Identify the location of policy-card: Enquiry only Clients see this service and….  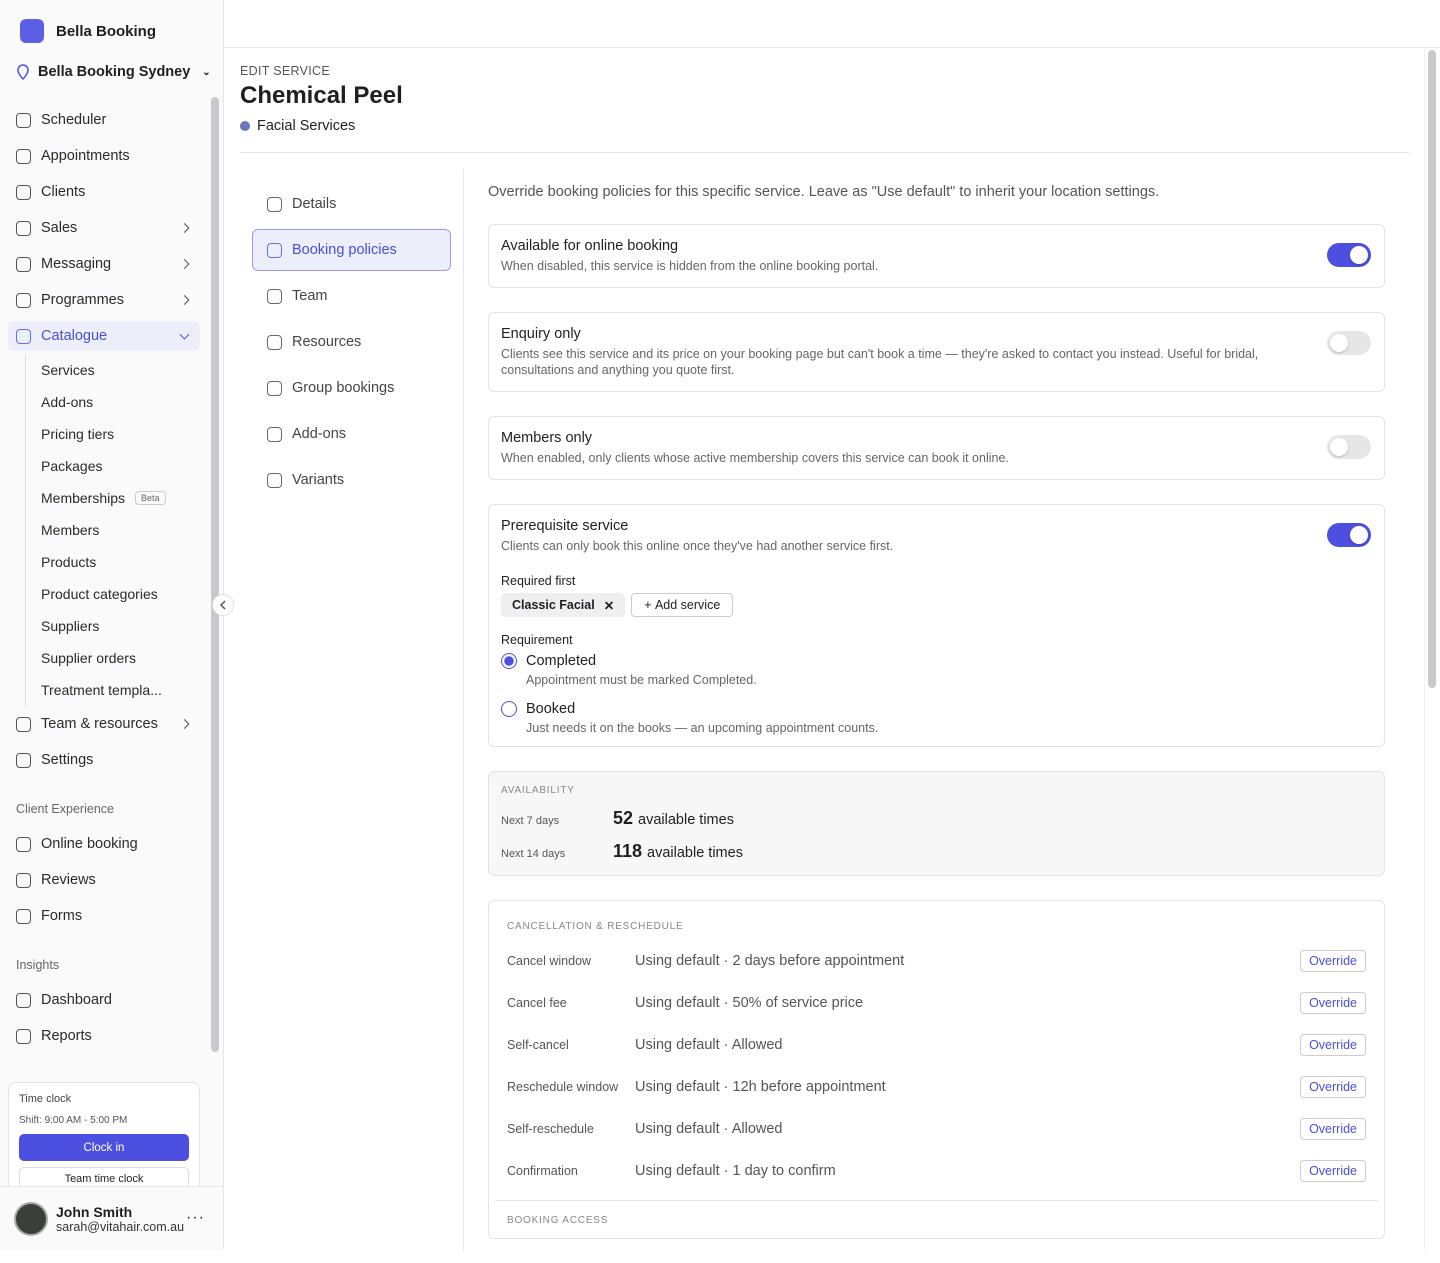
(936, 352).